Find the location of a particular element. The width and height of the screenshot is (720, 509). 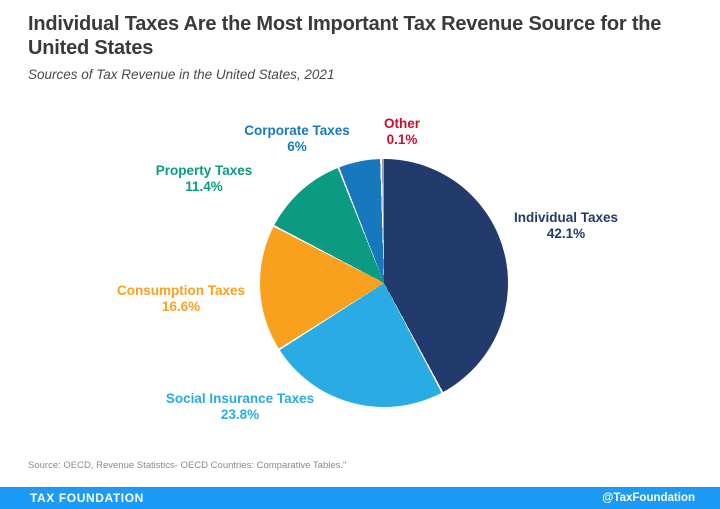

slice-label-individual-taxes: Individual Taxes 42.1% is located at coordinates (566, 226).